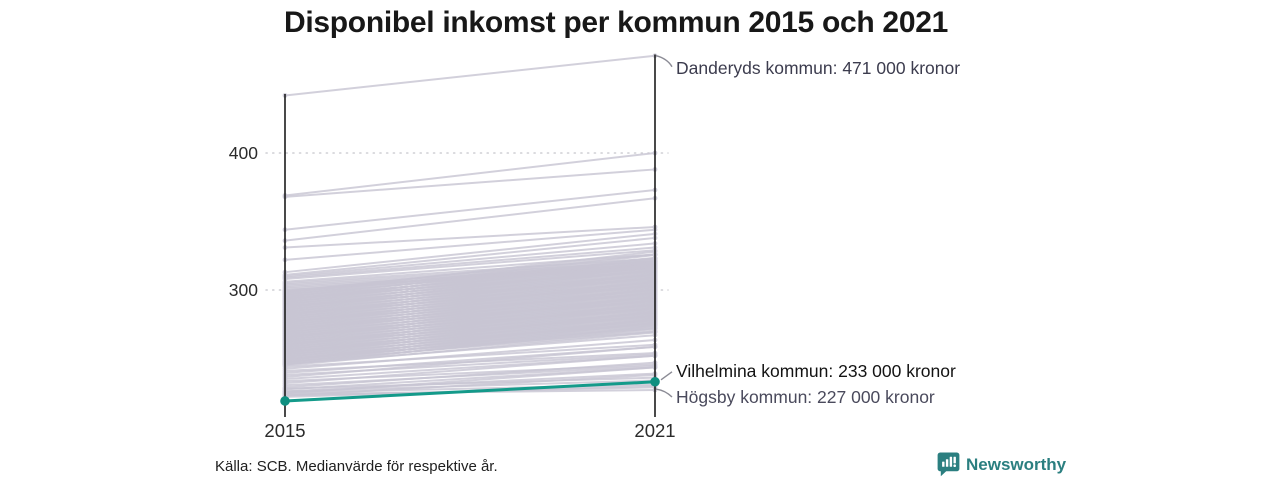 The width and height of the screenshot is (1280, 480). What do you see at coordinates (1016, 464) in the screenshot?
I see `brand-name: Newsworthy` at bounding box center [1016, 464].